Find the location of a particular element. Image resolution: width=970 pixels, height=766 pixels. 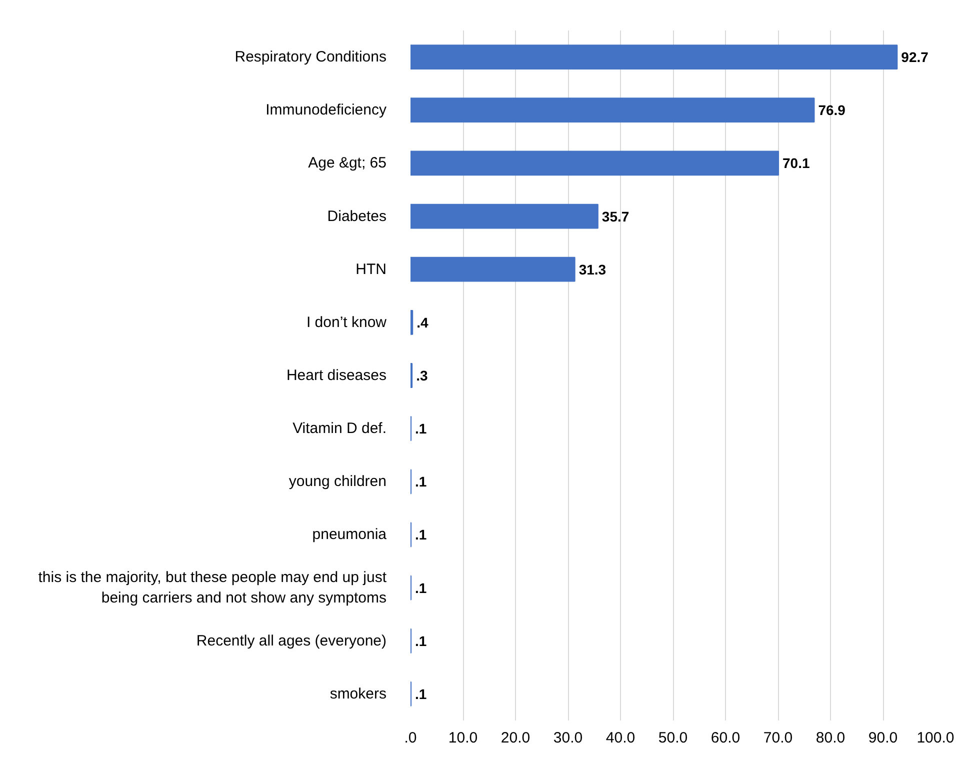

data-label: .3 is located at coordinates (422, 376).